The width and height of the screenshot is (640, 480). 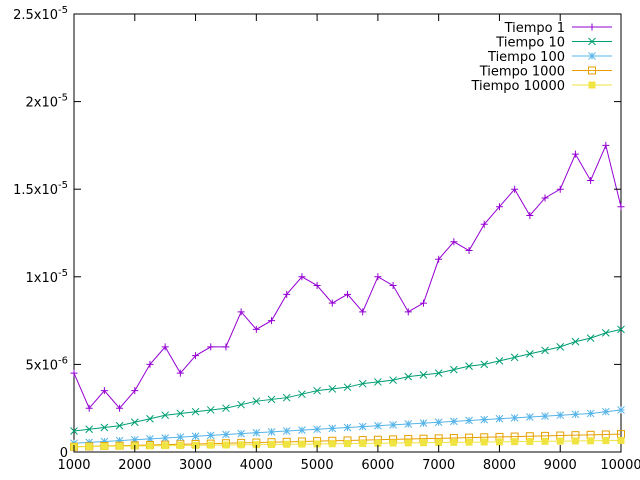 I want to click on y-tick-label: 1.5x10⁻⁵, so click(x=40, y=189).